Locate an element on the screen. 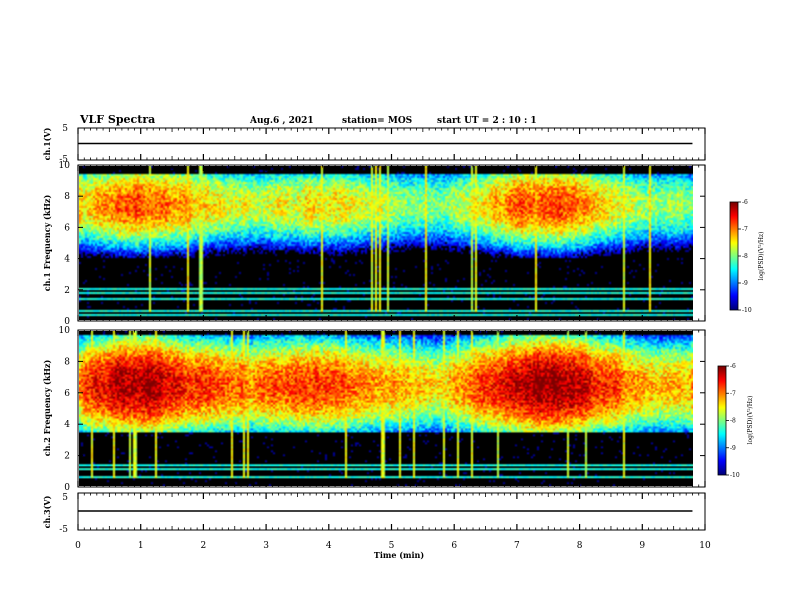  start-time-label: start UT = 2 : 10 : 1 is located at coordinates (487, 121).